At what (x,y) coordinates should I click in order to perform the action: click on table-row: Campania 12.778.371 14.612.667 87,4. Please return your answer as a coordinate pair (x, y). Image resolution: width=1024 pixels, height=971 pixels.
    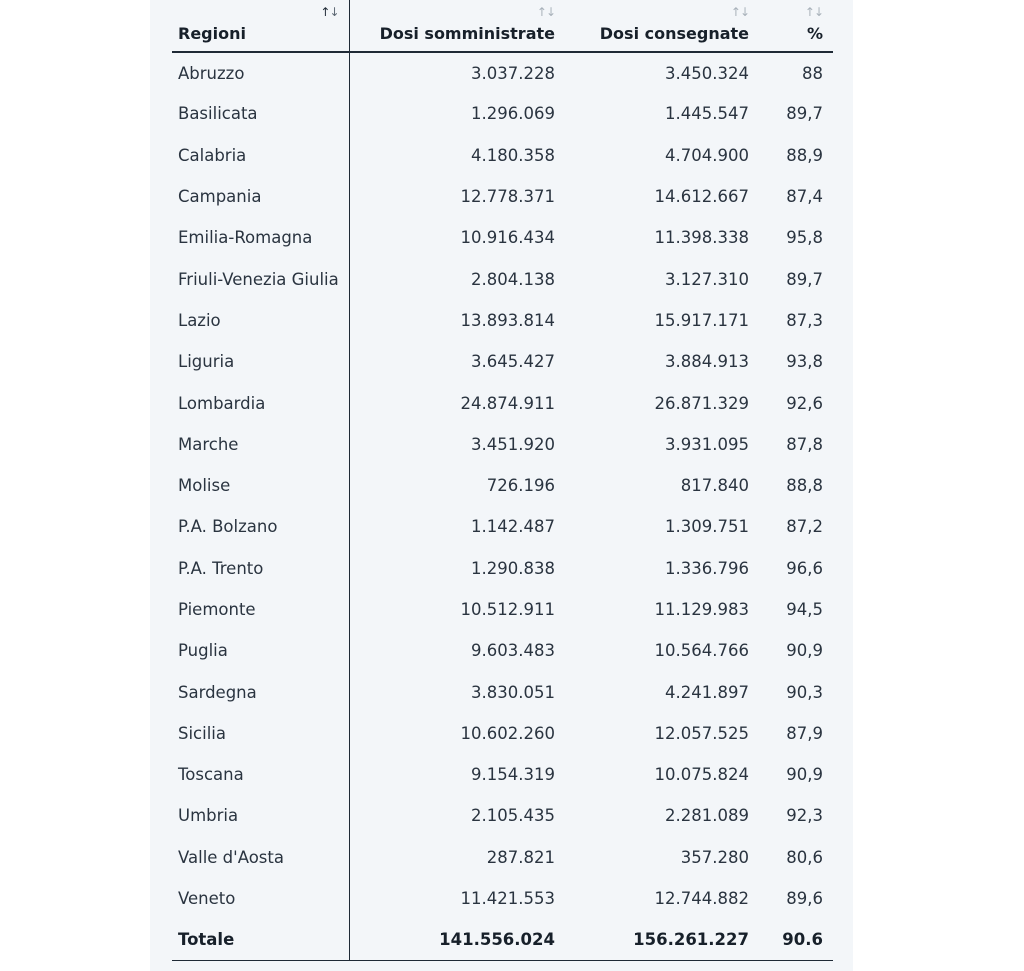
    Looking at the image, I should click on (502, 196).